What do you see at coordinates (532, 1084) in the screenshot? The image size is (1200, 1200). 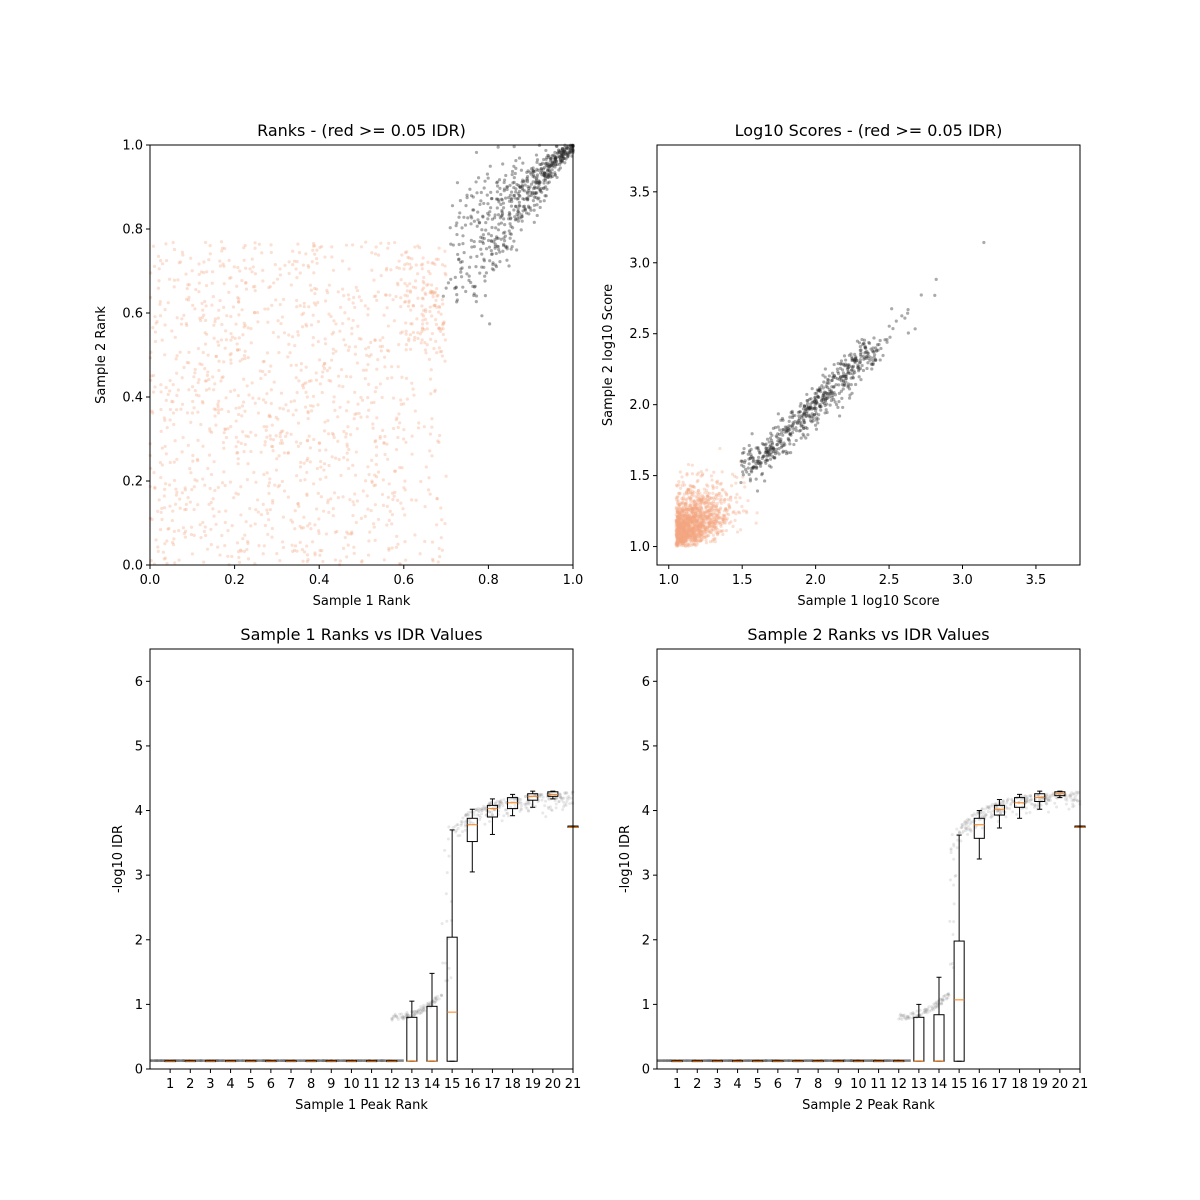 I see `x-tick-label: 19` at bounding box center [532, 1084].